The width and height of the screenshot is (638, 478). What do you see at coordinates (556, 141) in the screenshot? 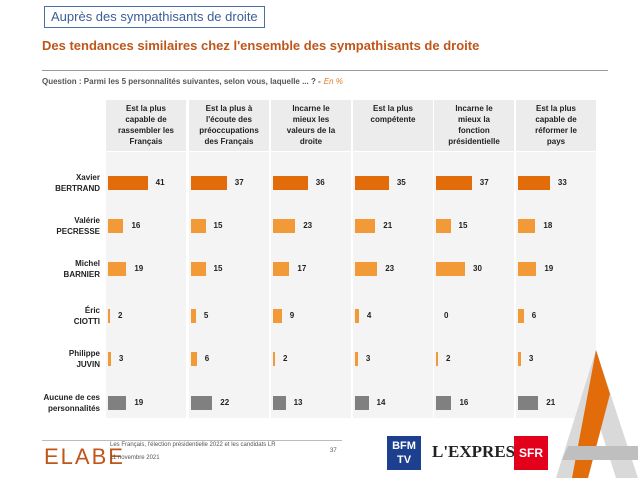
I see `column-header-line: pays` at bounding box center [556, 141].